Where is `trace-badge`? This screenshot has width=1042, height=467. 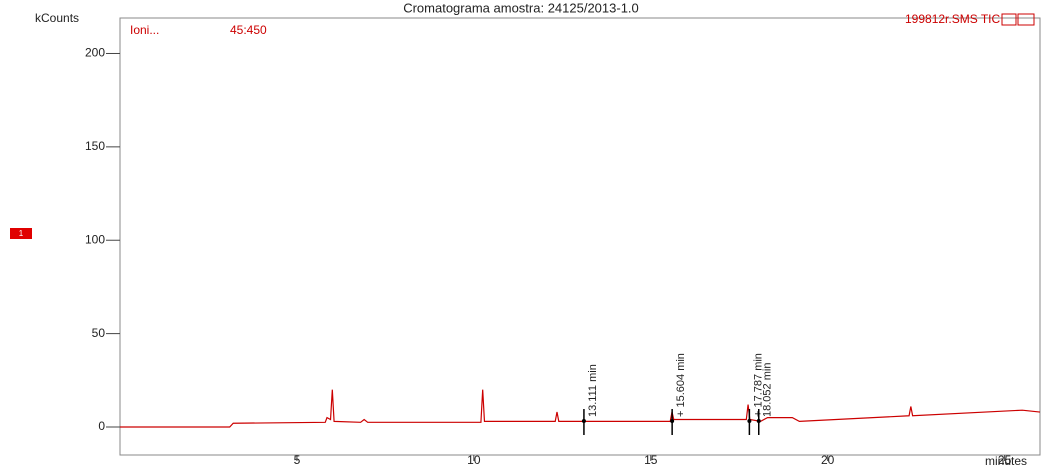
trace-badge is located at coordinates (21, 233).